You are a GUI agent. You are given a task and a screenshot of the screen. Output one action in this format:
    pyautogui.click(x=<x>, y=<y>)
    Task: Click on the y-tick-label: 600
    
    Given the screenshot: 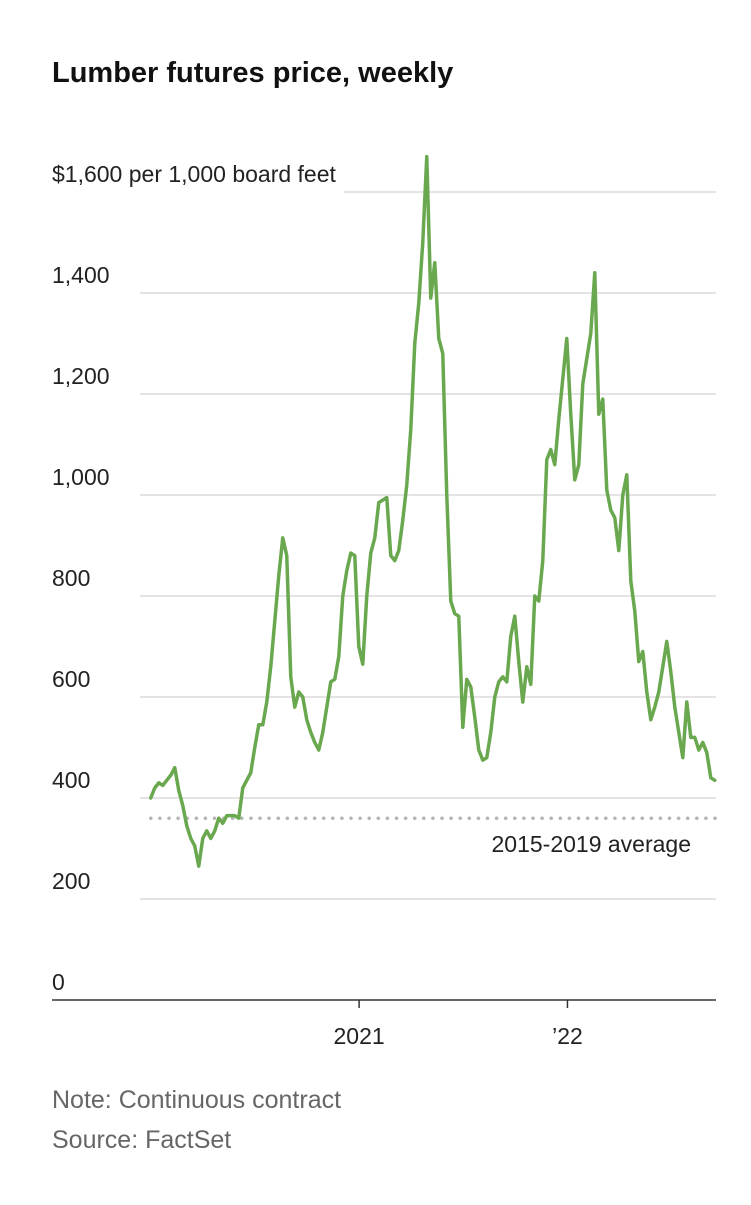 What is the action you would take?
    pyautogui.click(x=71, y=679)
    